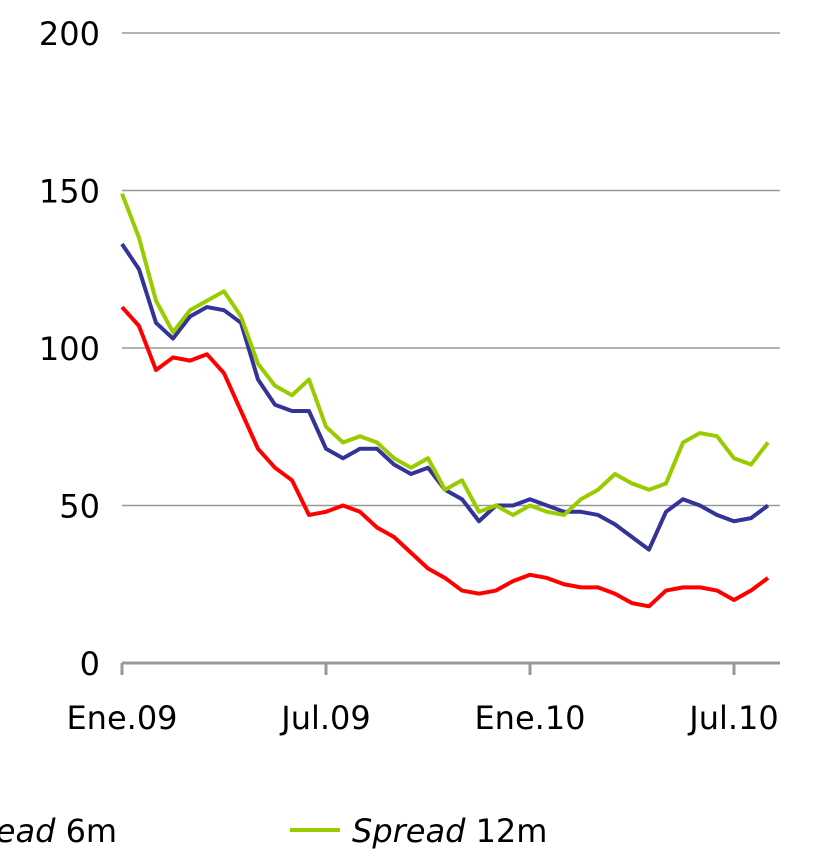 This screenshot has width=840, height=857. I want to click on y-tick-label: 100, so click(69, 349).